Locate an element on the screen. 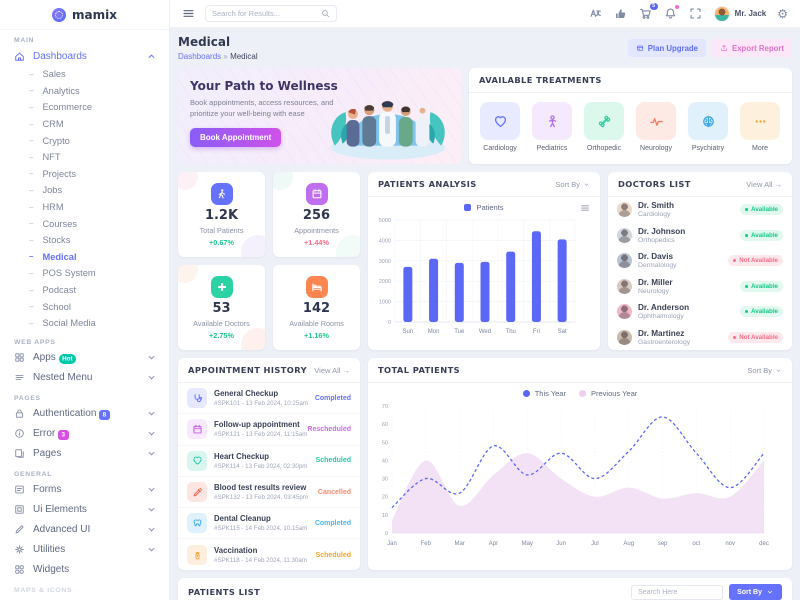 This screenshot has height=600, width=800. lock-icon is located at coordinates (19, 413).